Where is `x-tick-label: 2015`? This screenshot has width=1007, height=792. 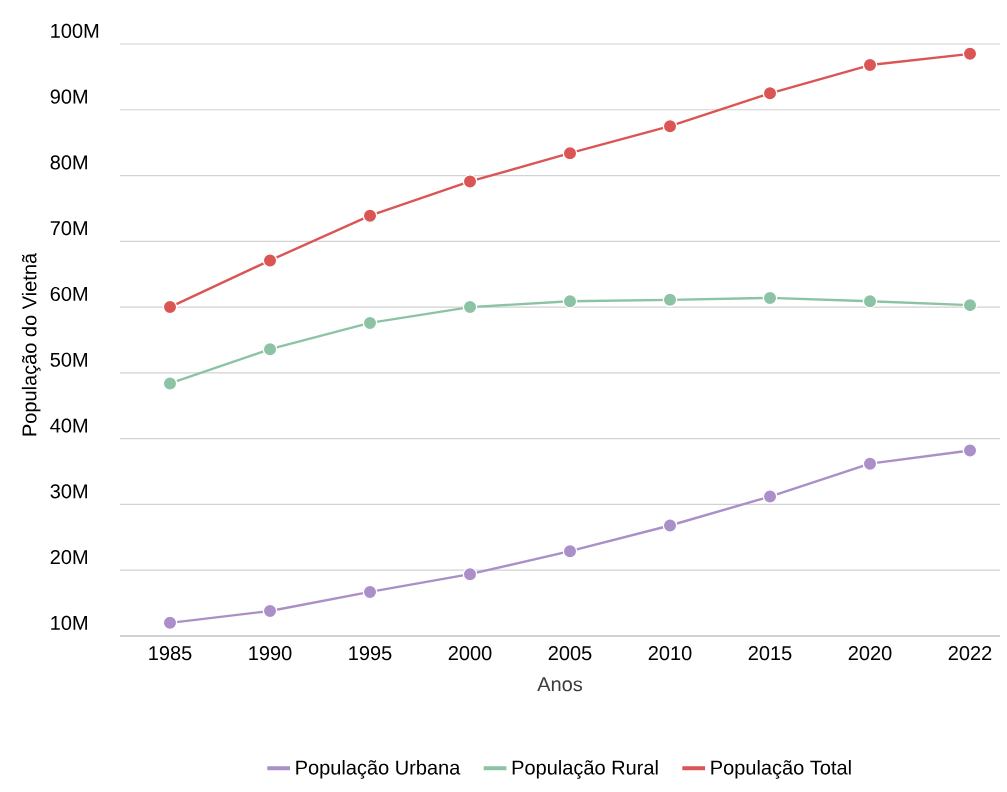
x-tick-label: 2015 is located at coordinates (770, 653).